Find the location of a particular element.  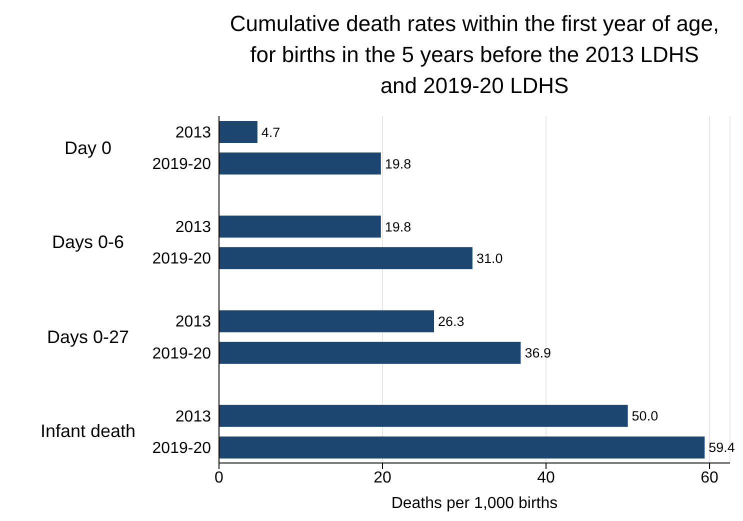

data-label: 36.9 is located at coordinates (537, 353).